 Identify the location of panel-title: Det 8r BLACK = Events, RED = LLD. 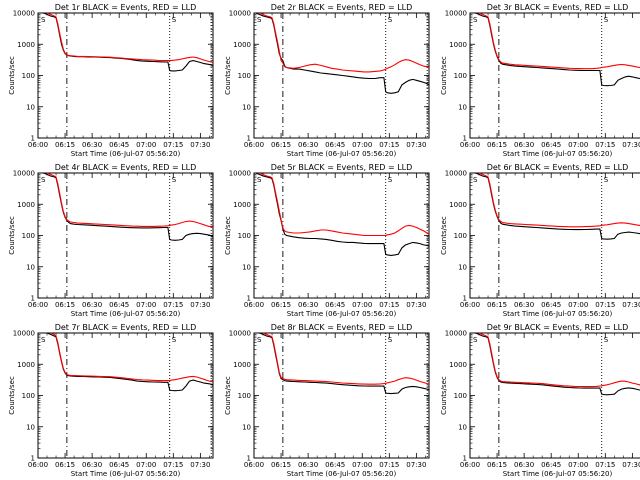
(342, 327).